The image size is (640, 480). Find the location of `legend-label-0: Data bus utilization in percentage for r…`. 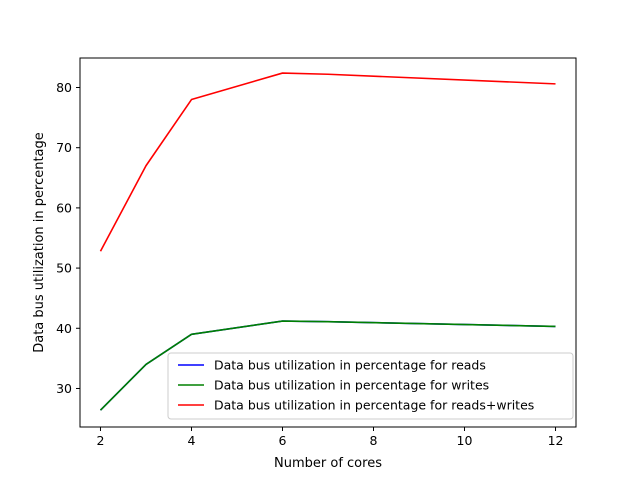

legend-label-0: Data bus utilization in percentage for r… is located at coordinates (350, 365).